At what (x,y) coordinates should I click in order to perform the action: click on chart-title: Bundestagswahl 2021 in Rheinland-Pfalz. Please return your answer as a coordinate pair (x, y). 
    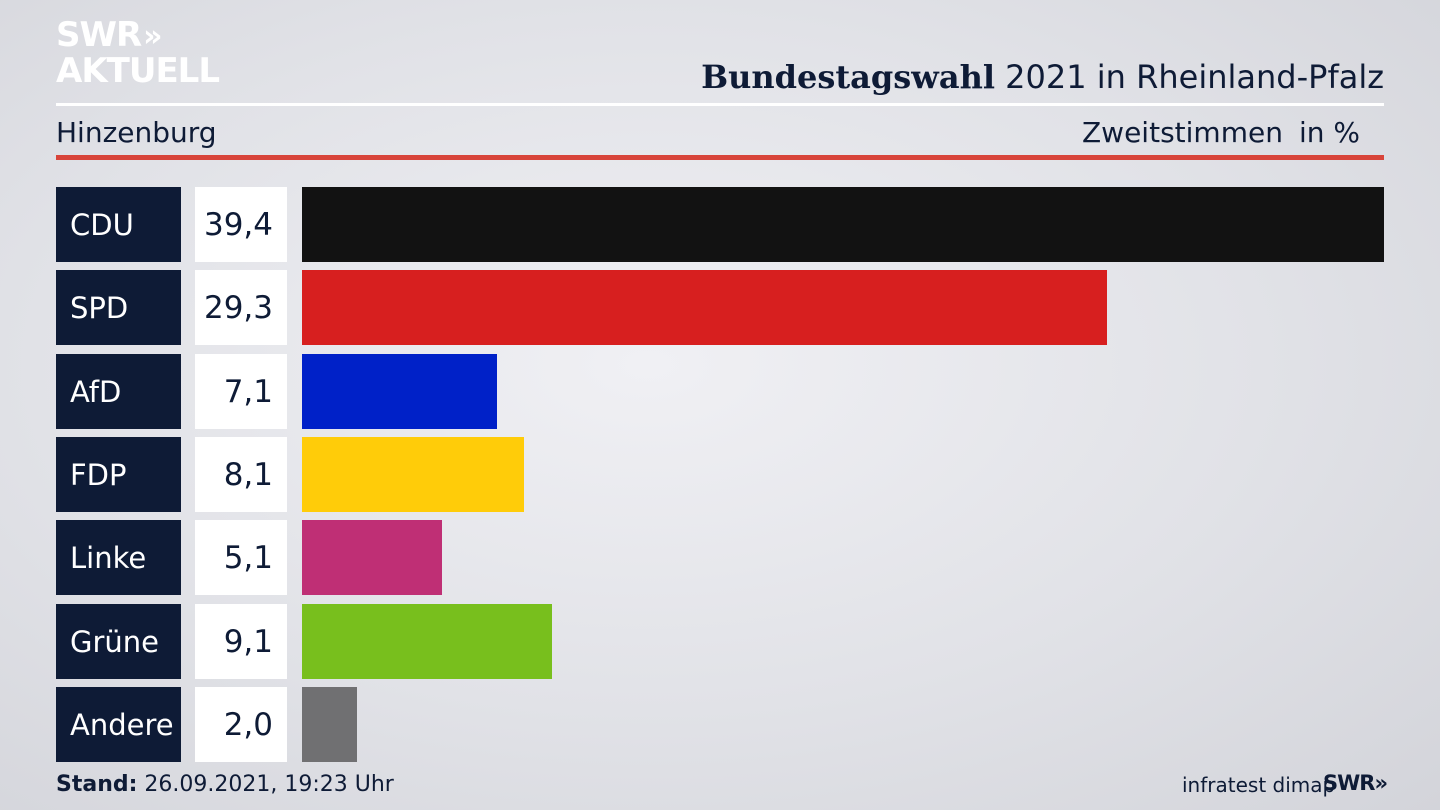
    Looking at the image, I should click on (1042, 77).